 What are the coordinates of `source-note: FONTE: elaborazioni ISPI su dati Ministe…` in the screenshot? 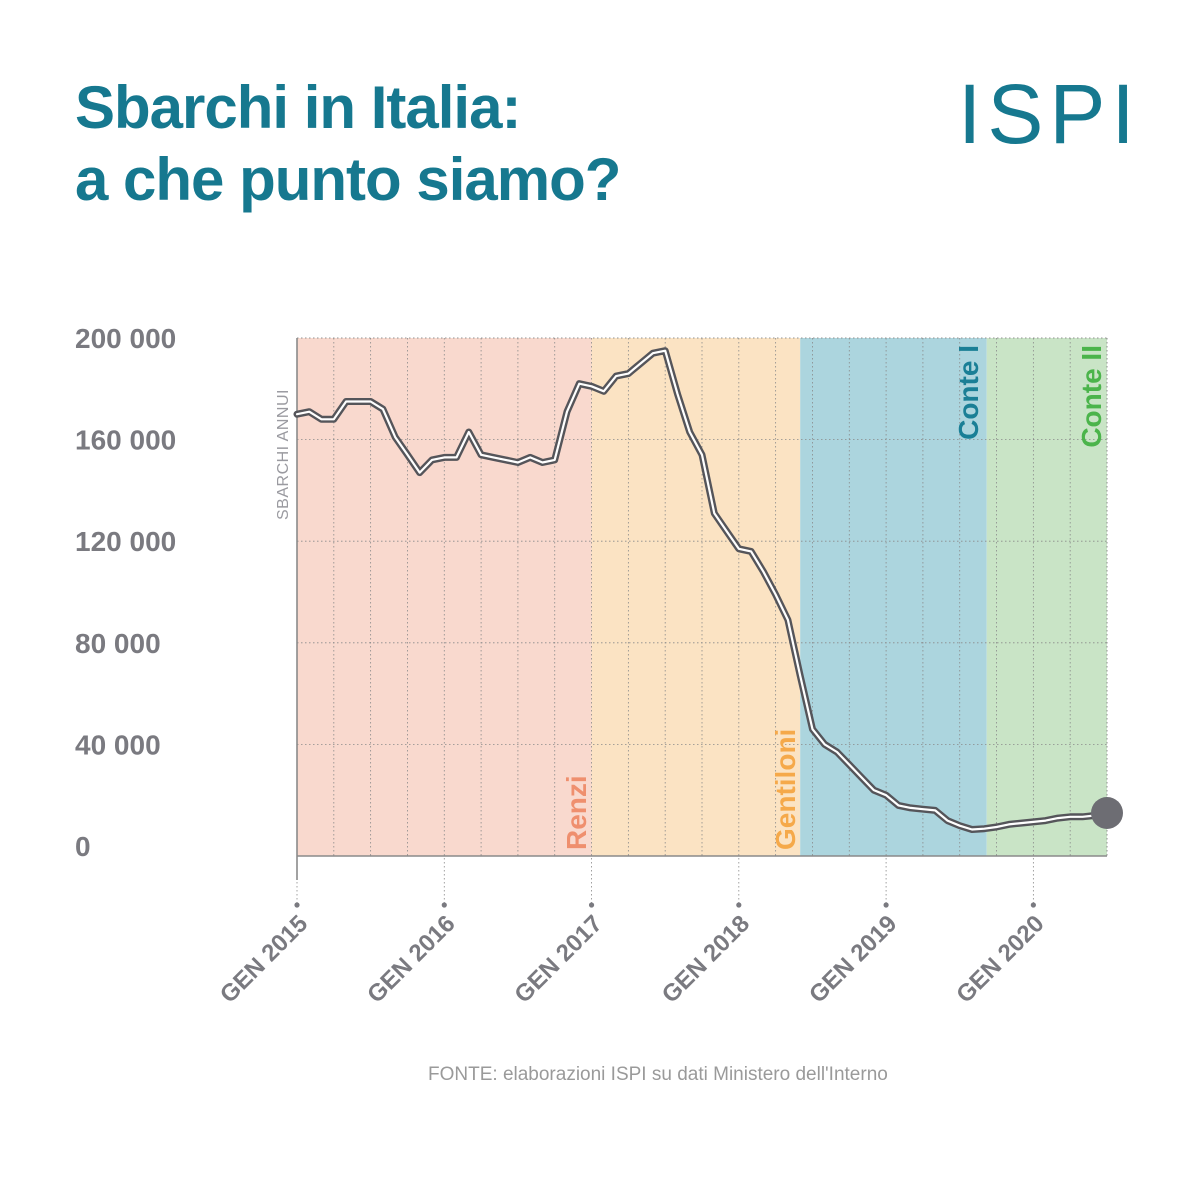 It's located at (658, 1074).